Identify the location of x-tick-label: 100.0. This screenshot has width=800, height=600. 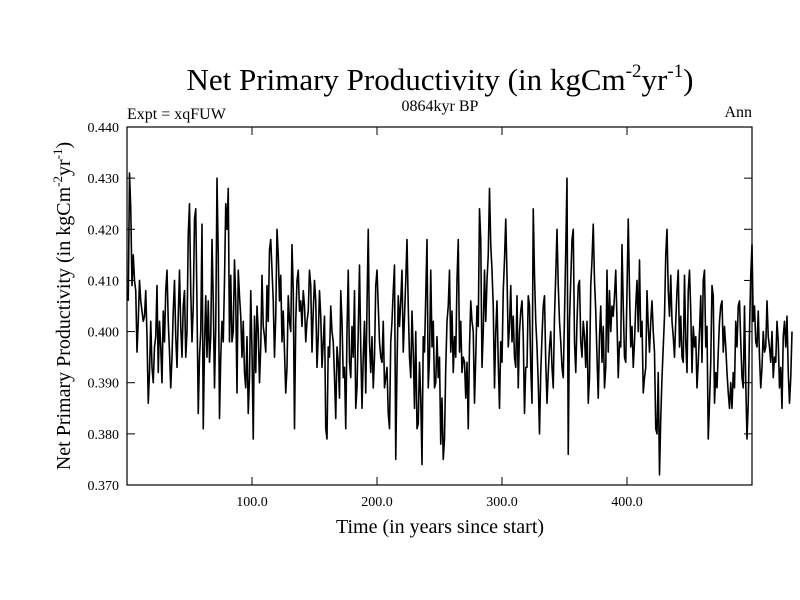
(252, 502).